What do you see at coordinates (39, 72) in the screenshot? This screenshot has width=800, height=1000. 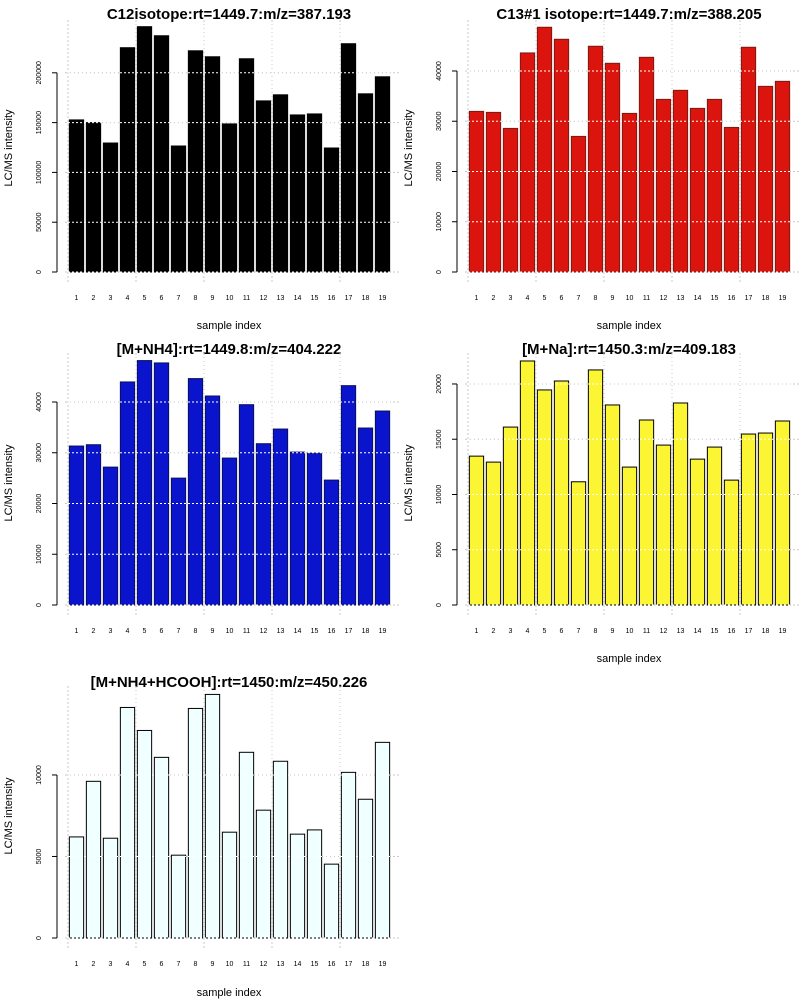 I see `y-tick-label: 200000` at bounding box center [39, 72].